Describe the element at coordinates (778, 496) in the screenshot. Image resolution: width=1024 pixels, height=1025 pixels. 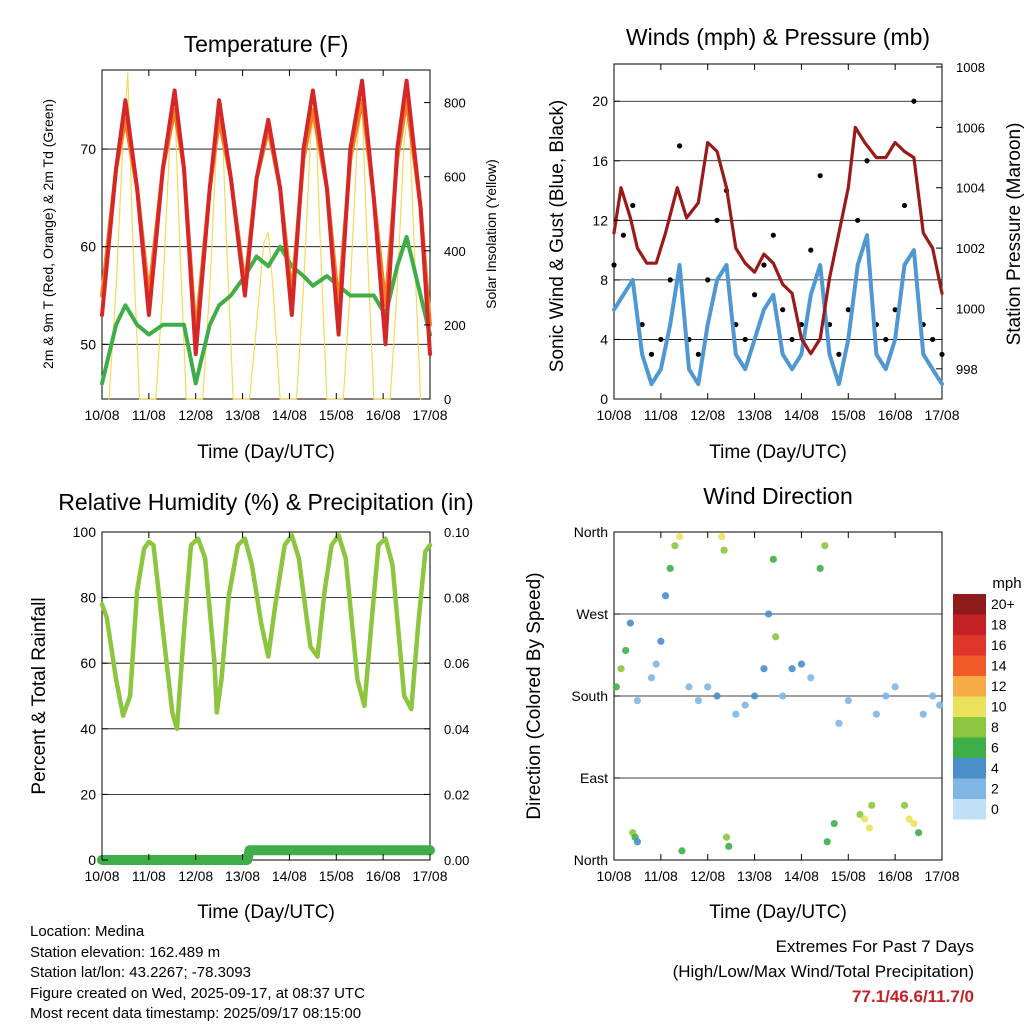
I see `direction-title: Wind Direction` at that location.